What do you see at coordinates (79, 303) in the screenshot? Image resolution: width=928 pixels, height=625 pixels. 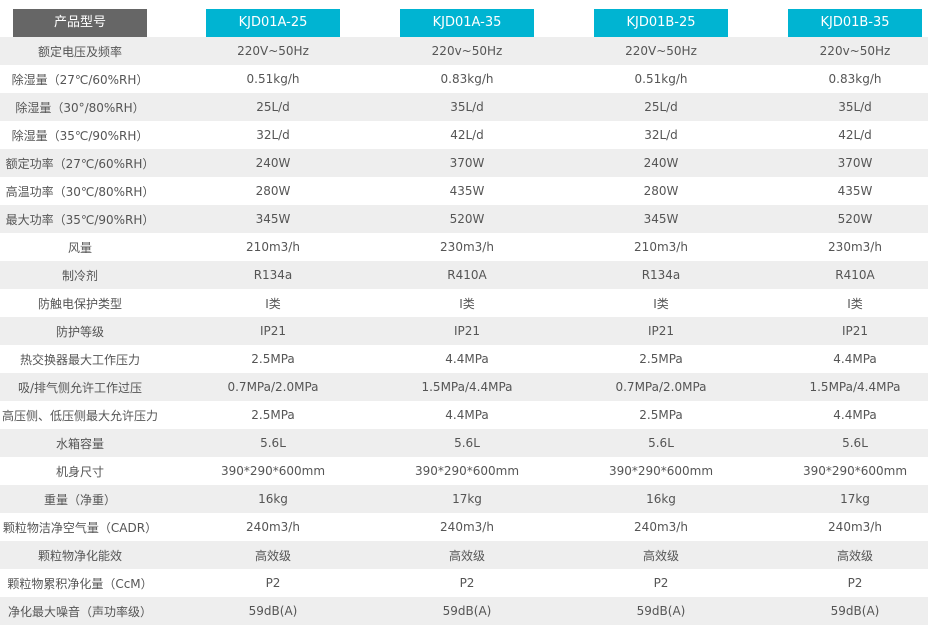 I see `row-label: 防触电保护类型` at bounding box center [79, 303].